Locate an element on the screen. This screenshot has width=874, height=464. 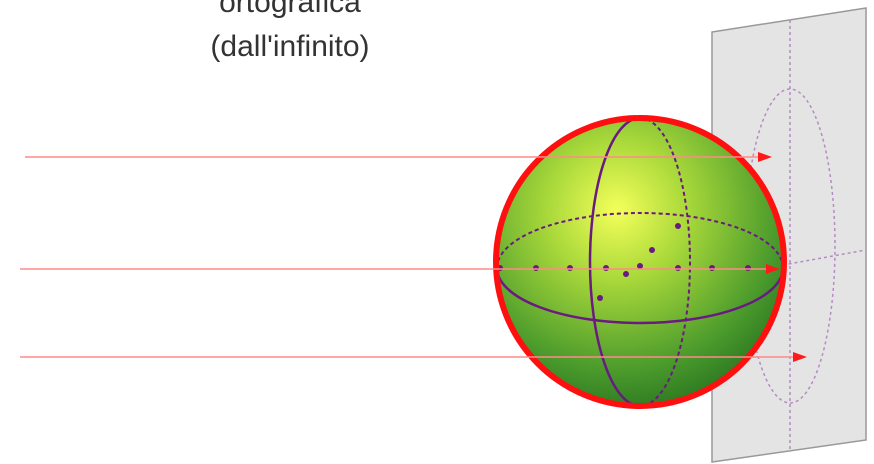
equator-front is located at coordinates (640, 296).